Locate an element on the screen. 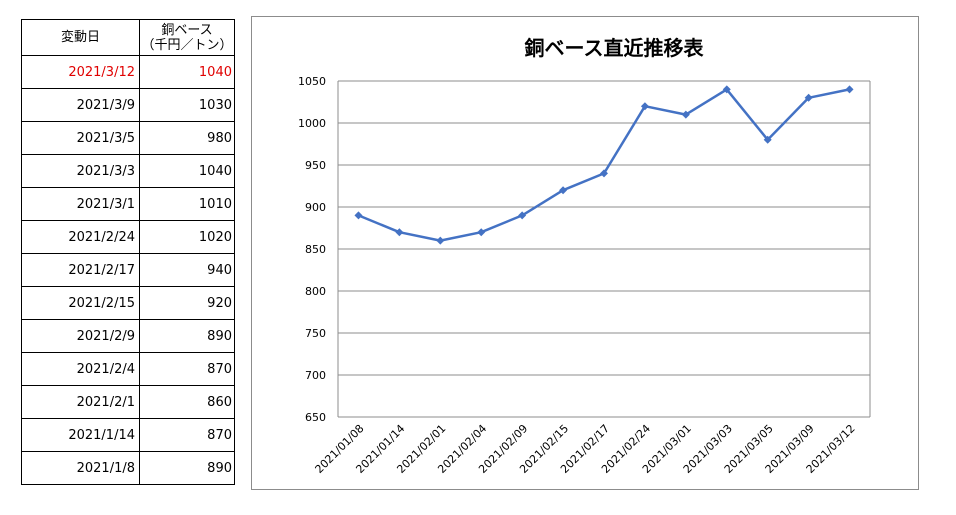 The image size is (956, 515). table-row: 2021/3/12 1040 is located at coordinates (128, 72).